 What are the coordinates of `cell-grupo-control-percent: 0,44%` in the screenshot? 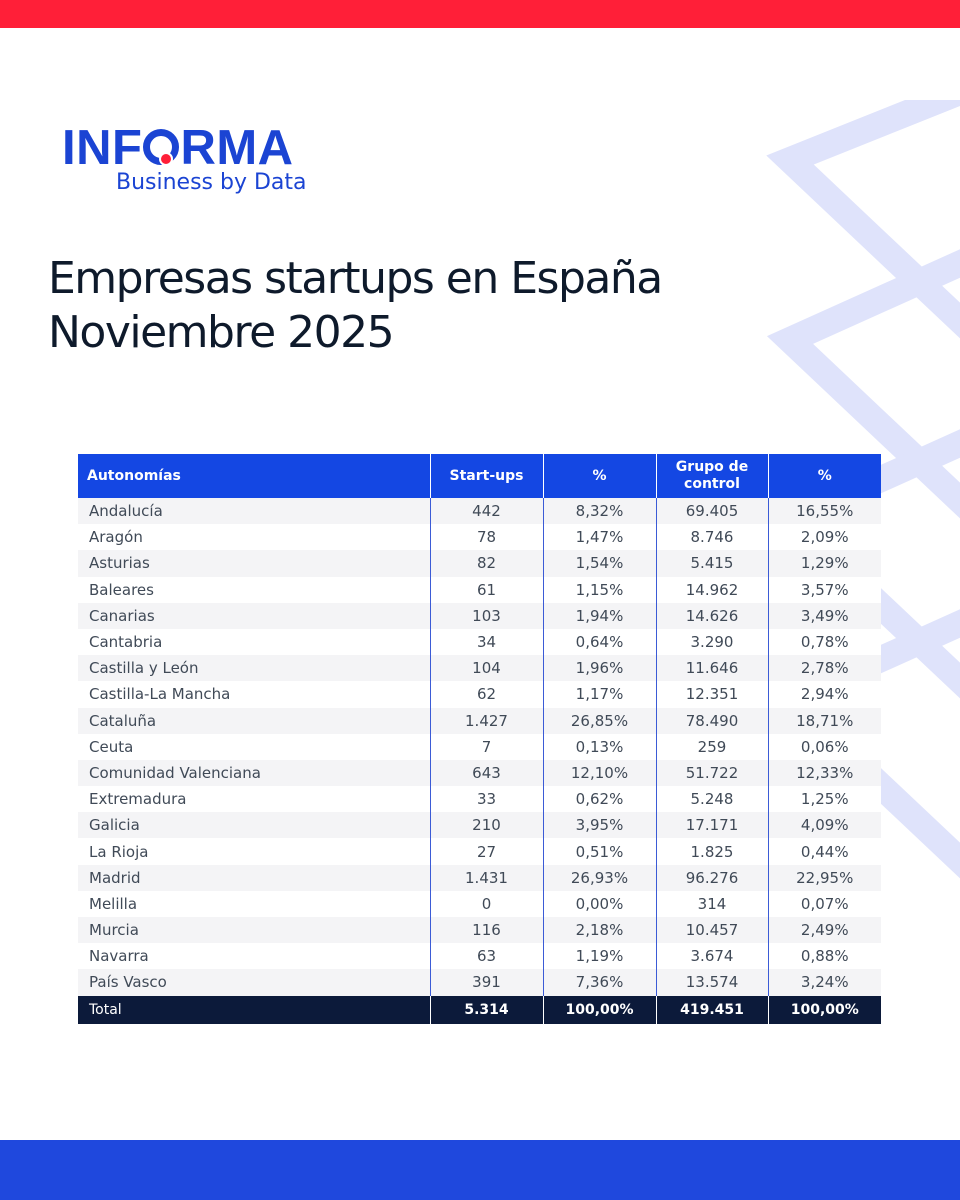 It's located at (824, 851).